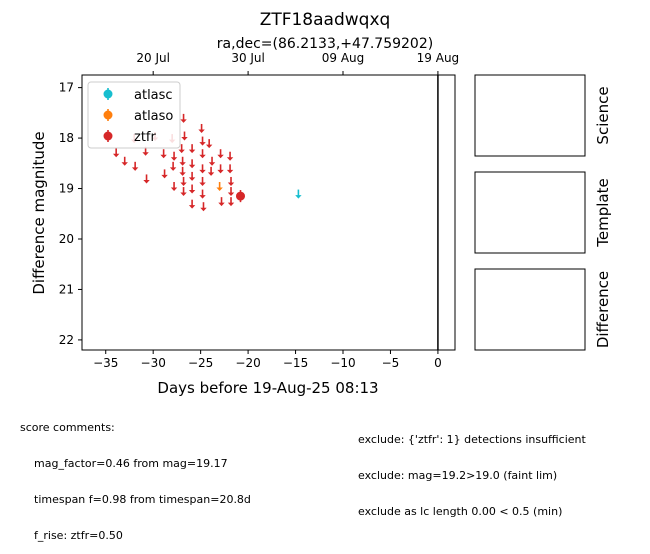 Image resolution: width=650 pixels, height=554 pixels. Describe the element at coordinates (70, 214) in the screenshot. I see `y-axis: 17 18 19 20 21 22` at that location.